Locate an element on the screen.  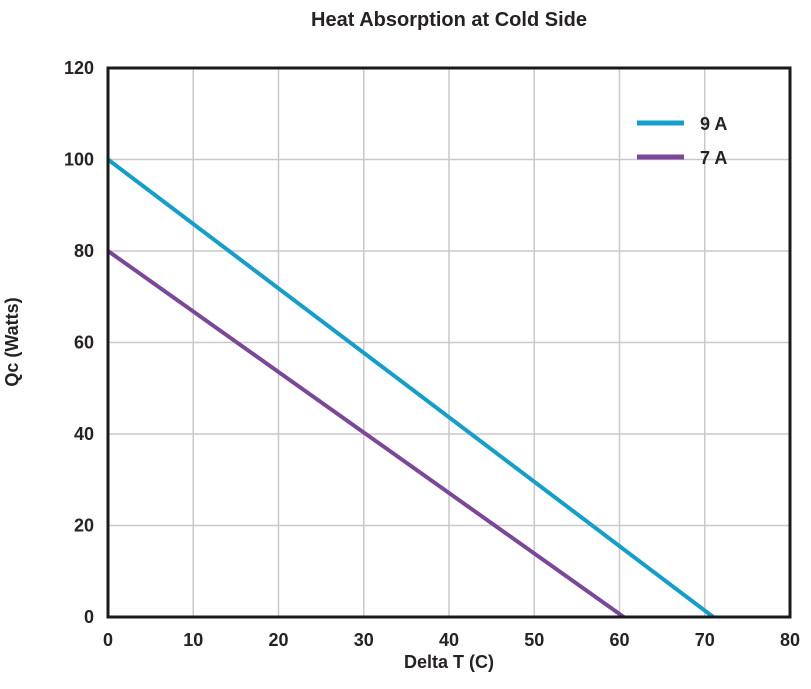
x-tick-label: 70 is located at coordinates (705, 640).